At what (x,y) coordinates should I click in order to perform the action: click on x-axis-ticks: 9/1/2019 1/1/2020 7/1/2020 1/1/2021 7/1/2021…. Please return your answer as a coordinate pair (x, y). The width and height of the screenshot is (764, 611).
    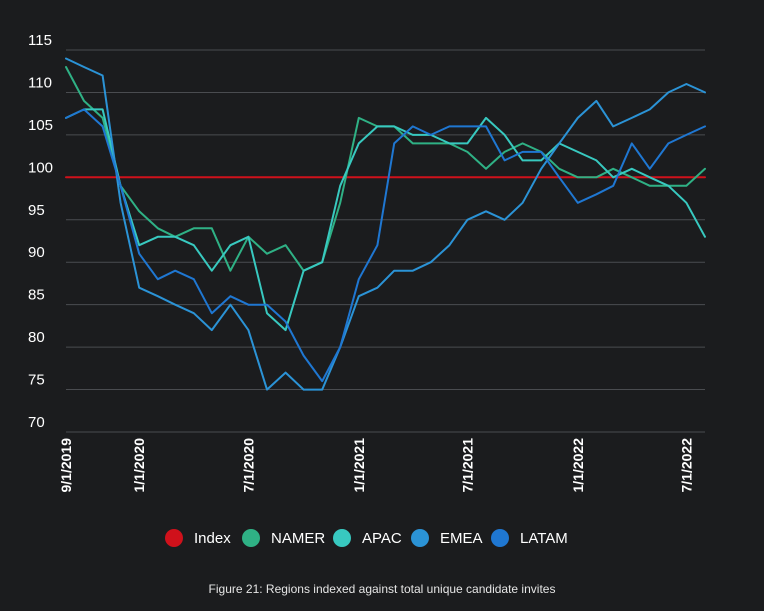
    Looking at the image, I should click on (376, 465).